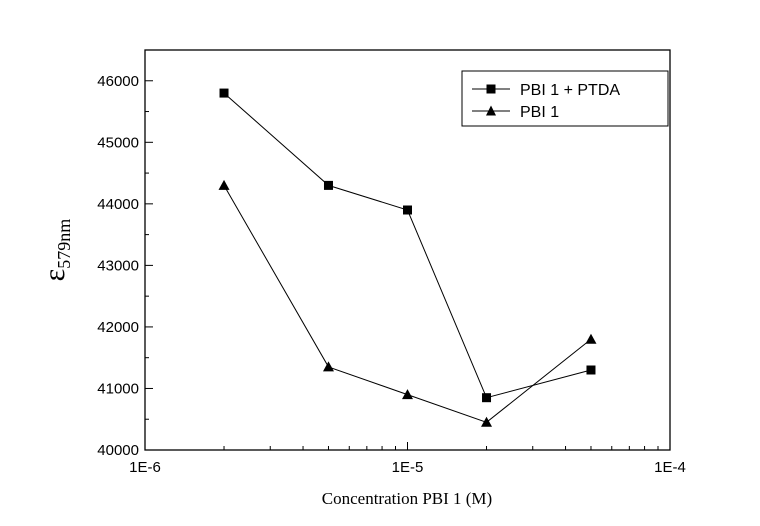 This screenshot has width=760, height=526. Describe the element at coordinates (54, 275) in the screenshot. I see `y-axis-title-symbol: ε` at that location.